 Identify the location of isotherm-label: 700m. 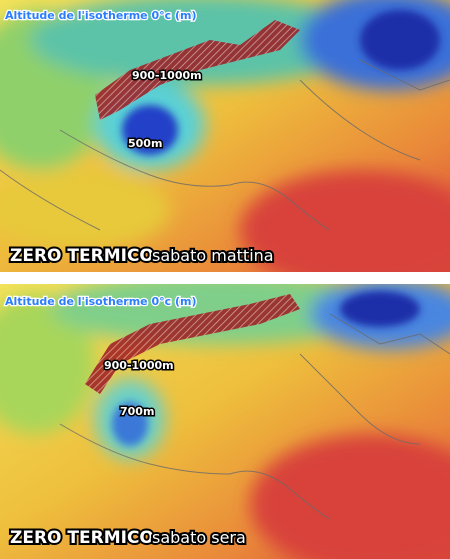
(137, 411).